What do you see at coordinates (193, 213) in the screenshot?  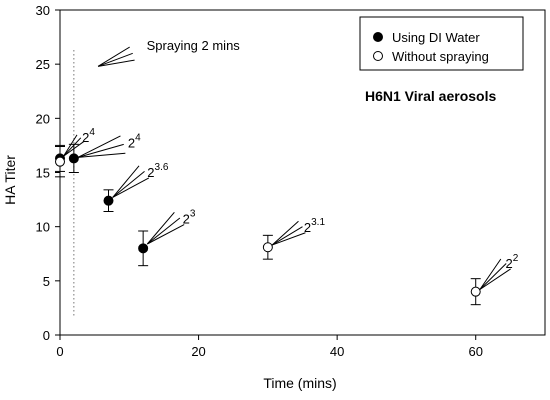 I see `annotation-exponent: 3` at bounding box center [193, 213].